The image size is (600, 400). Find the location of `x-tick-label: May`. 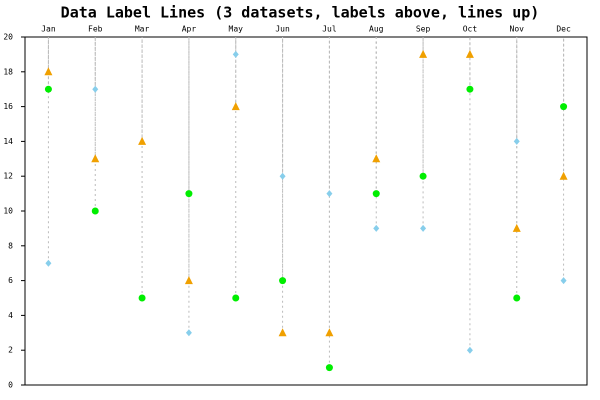

x-tick-label: May is located at coordinates (236, 29).